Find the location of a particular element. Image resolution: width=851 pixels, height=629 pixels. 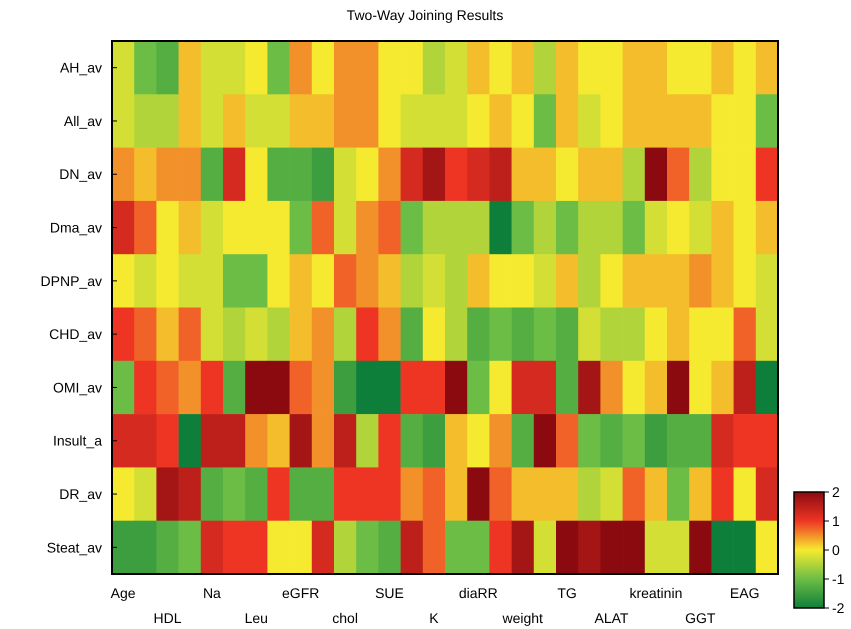

y-tick-label: Dma_av is located at coordinates (76, 227).